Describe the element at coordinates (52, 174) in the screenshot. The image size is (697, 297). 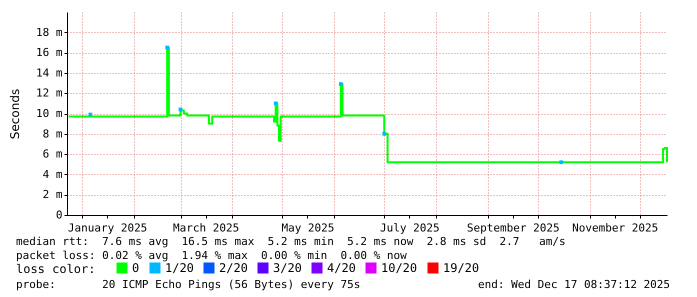
I see `y-tick-label: 4 m` at that location.